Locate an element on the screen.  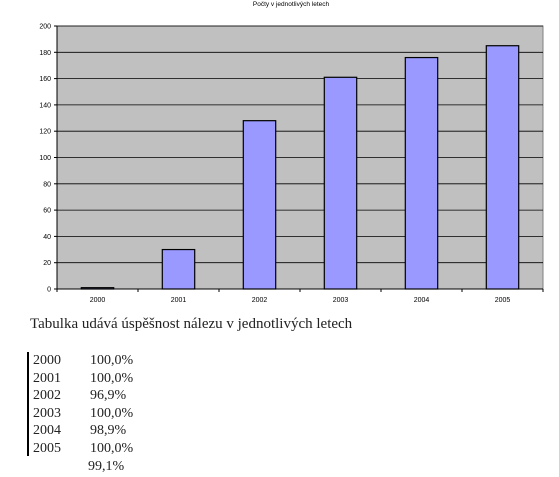
table-row: 2001 100,0% is located at coordinates (91, 379).